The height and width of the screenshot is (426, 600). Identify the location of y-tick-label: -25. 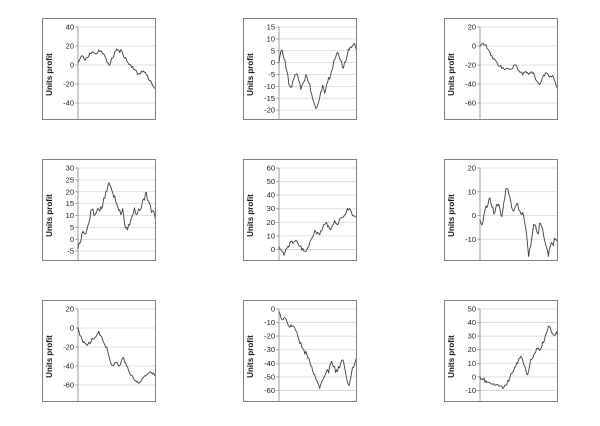
(269, 119).